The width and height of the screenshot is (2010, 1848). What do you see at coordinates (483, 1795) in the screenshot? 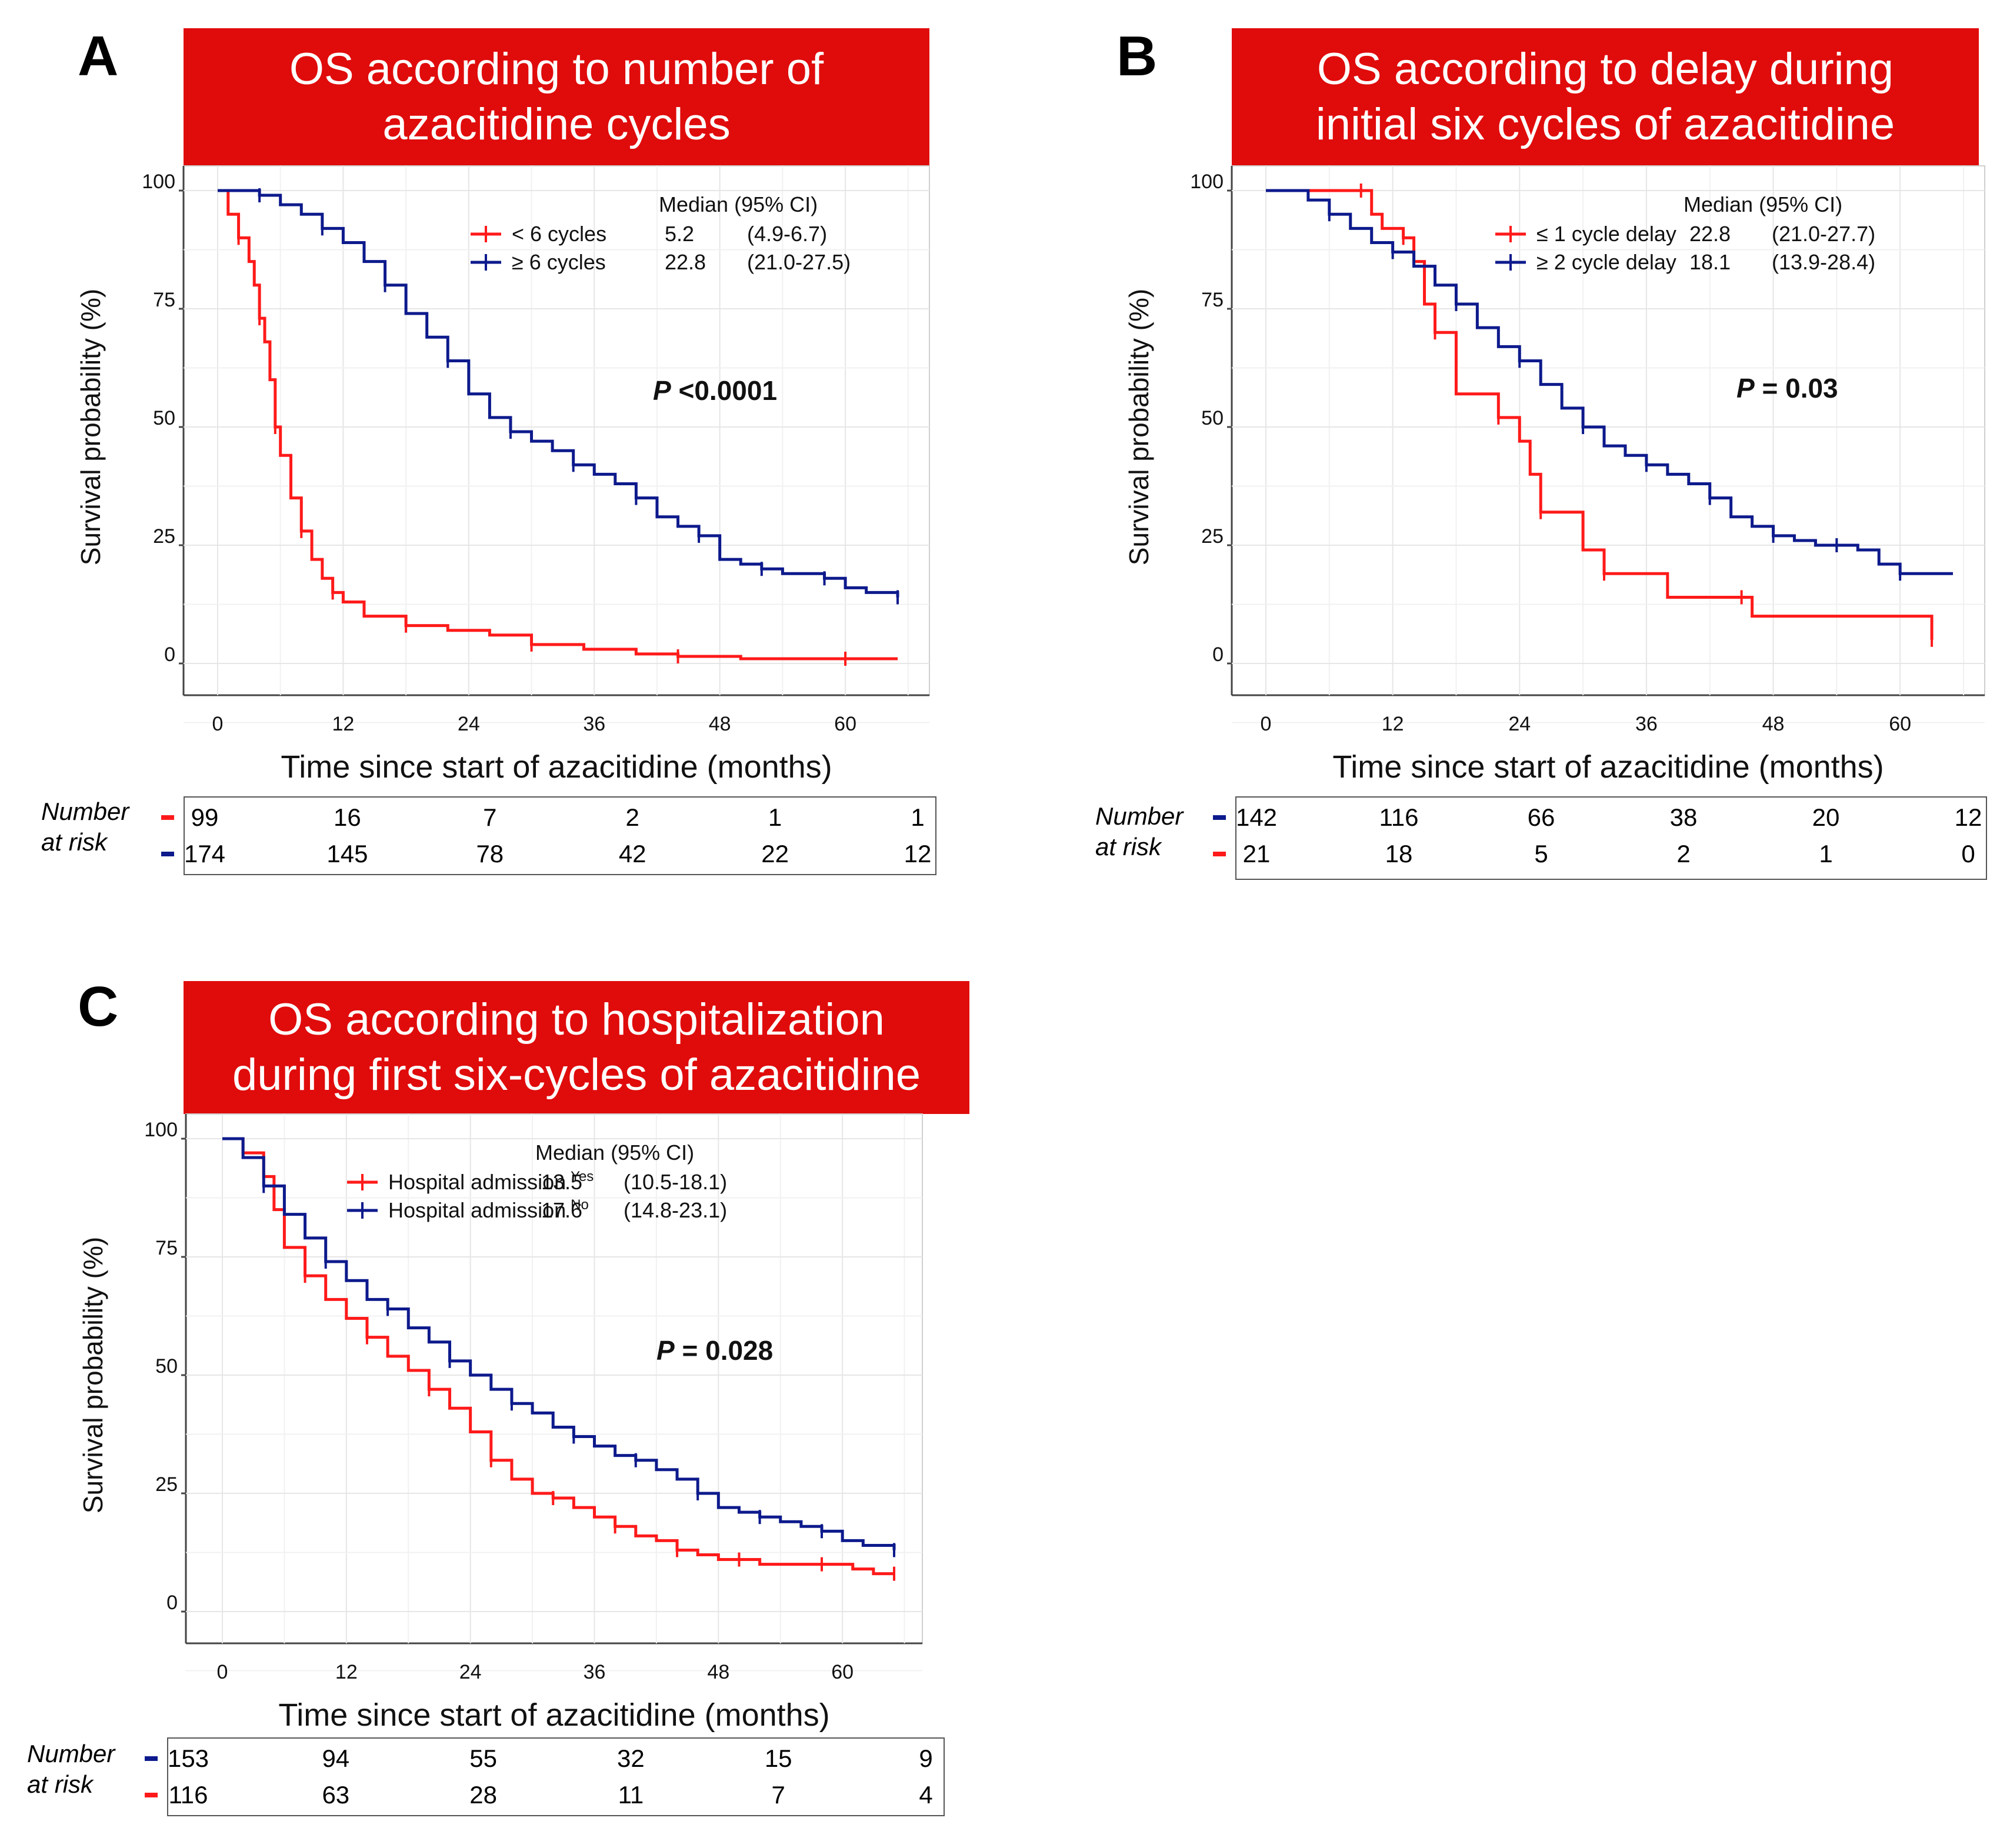
I see `risk-cell: 28` at bounding box center [483, 1795].